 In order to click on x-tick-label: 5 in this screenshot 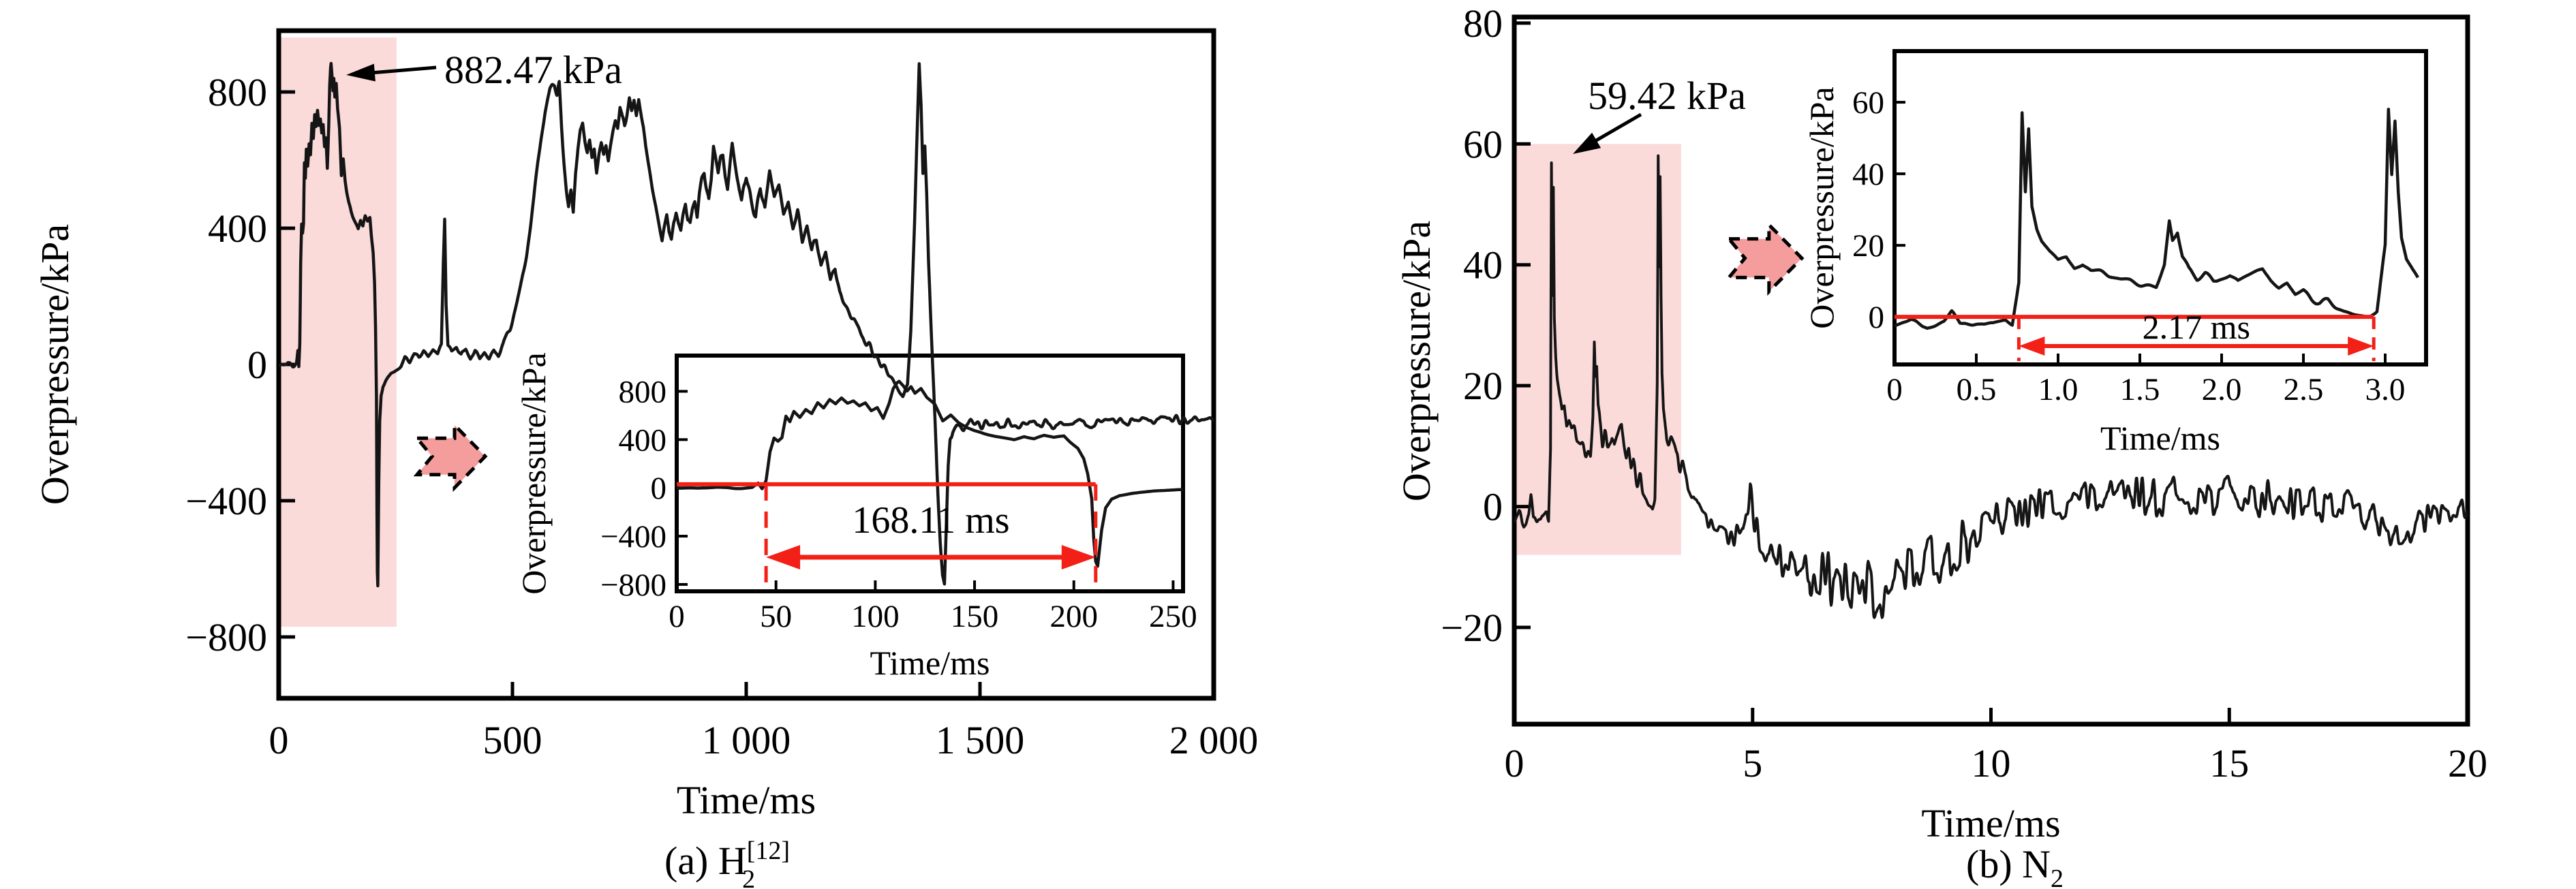, I will do `click(1753, 763)`.